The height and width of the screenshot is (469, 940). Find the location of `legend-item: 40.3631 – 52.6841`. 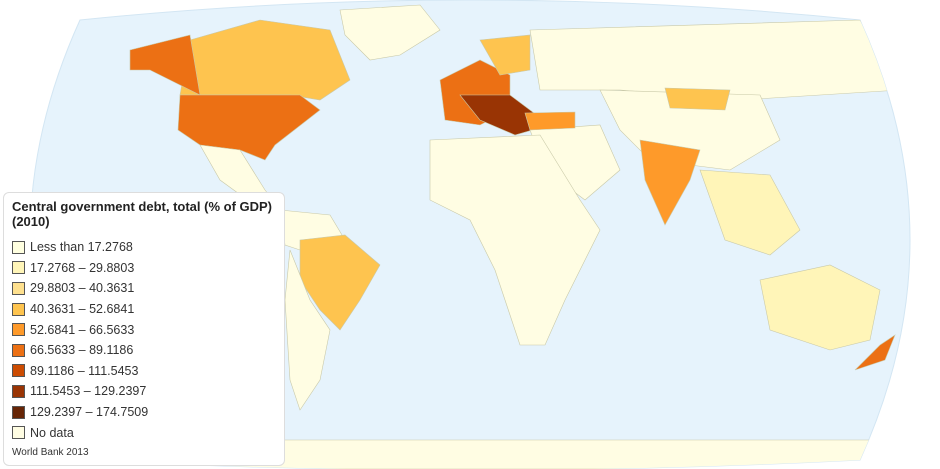

legend-item: 40.3631 – 52.6841 is located at coordinates (144, 309).